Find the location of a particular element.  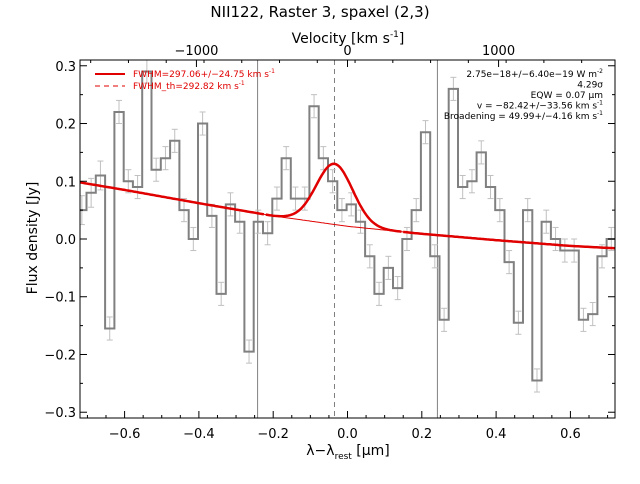

legend-label: FWHM=297.06+/−24.75 km s-1 is located at coordinates (204, 74).